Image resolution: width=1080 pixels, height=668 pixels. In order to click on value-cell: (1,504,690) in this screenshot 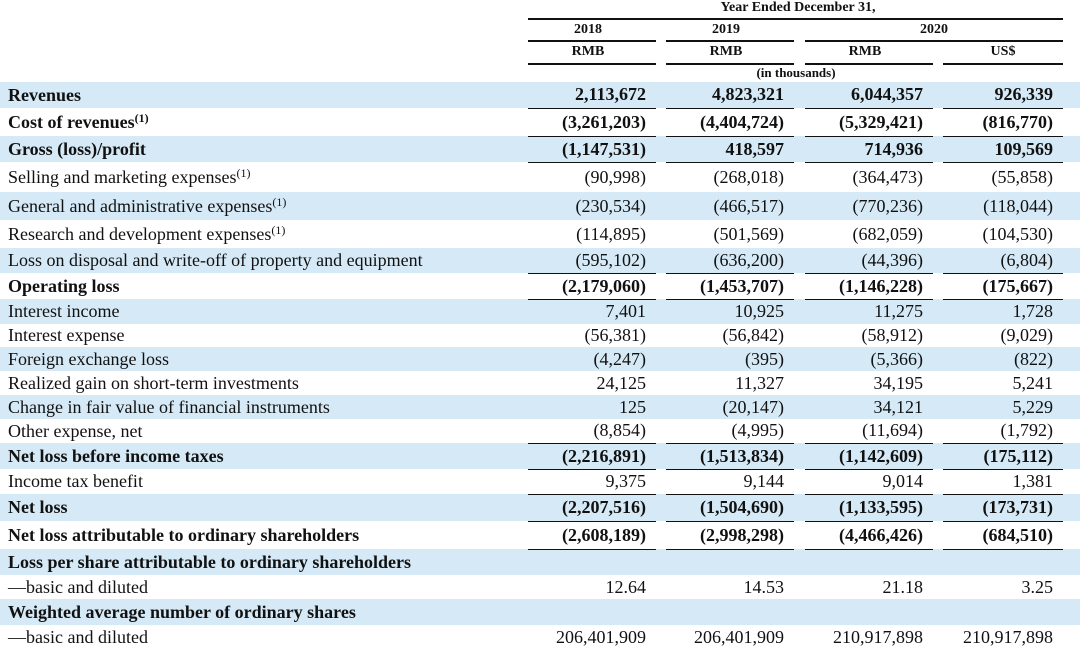, I will do `click(730, 507)`.